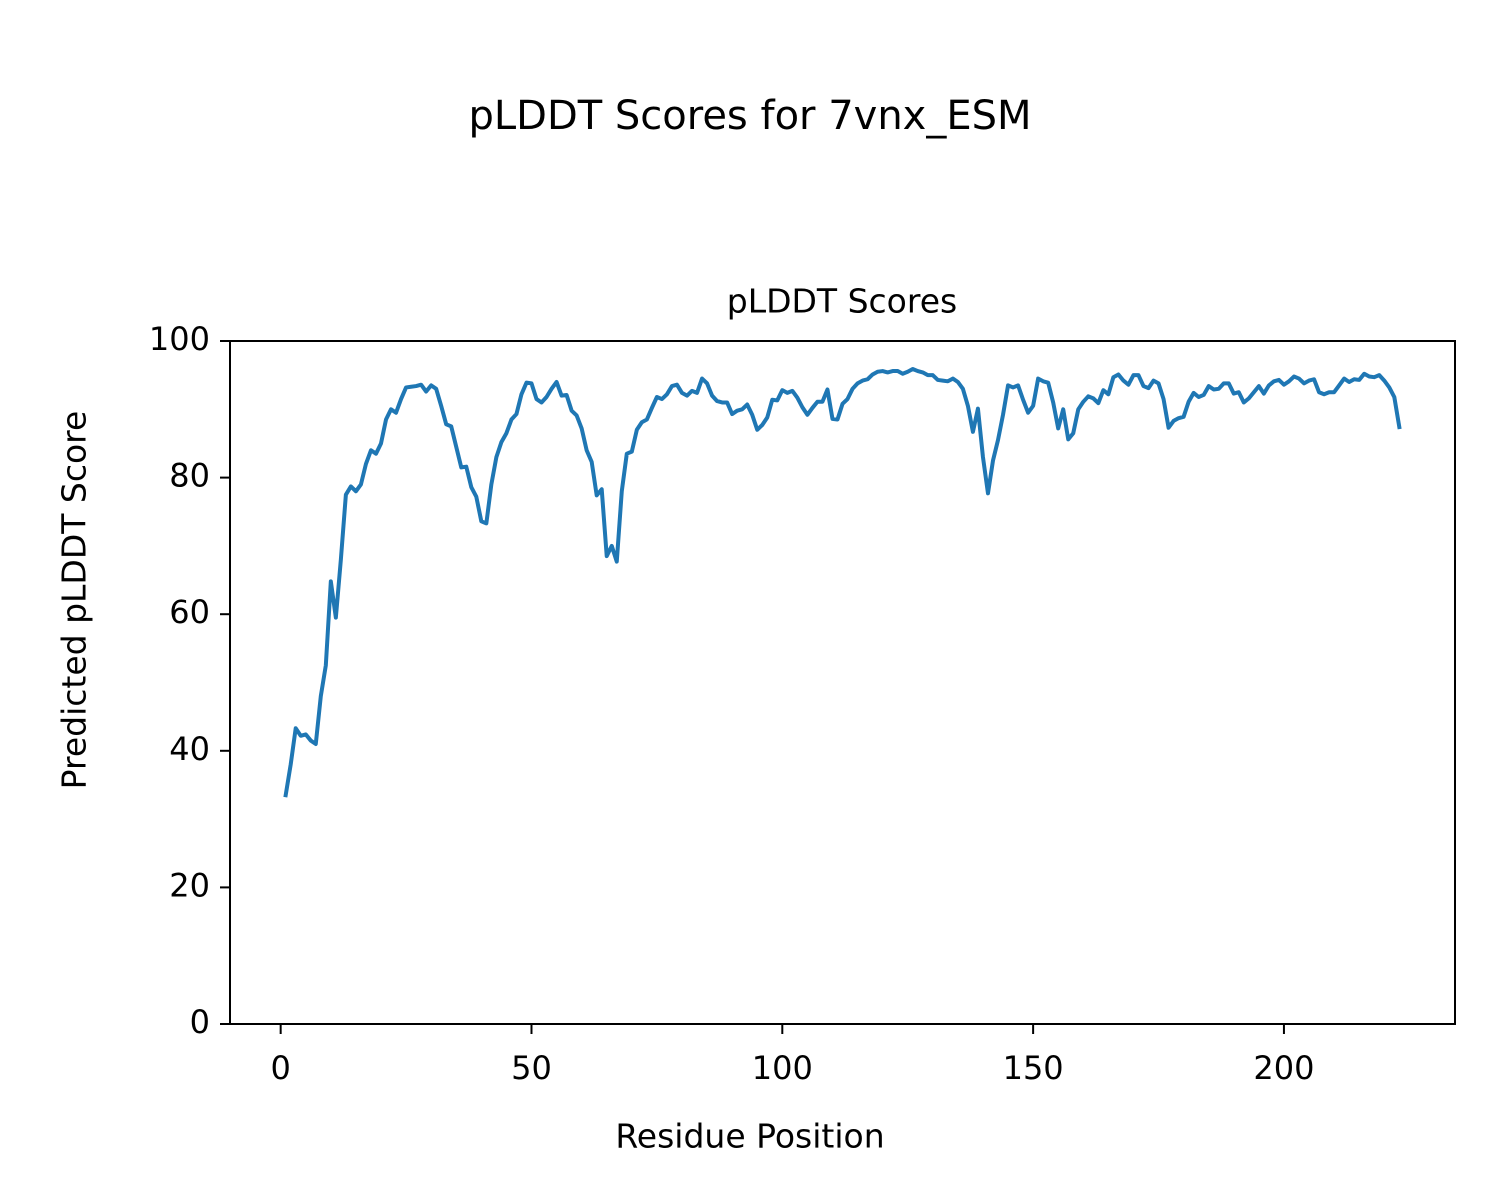 Image resolution: width=1500 pixels, height=1200 pixels. What do you see at coordinates (1033, 1068) in the screenshot?
I see `x-tick-label: 150` at bounding box center [1033, 1068].